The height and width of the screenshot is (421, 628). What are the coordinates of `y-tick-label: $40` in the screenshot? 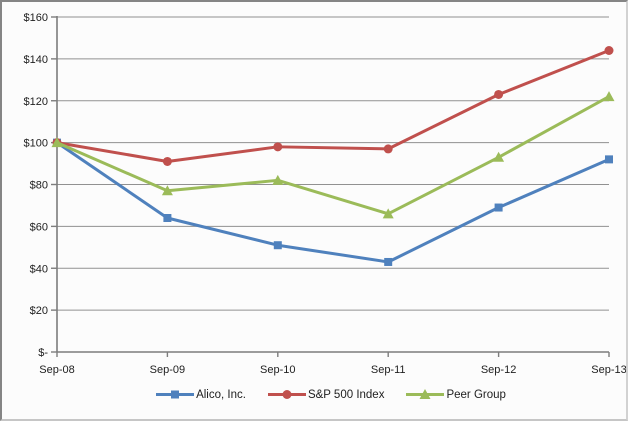 It's located at (39, 269).